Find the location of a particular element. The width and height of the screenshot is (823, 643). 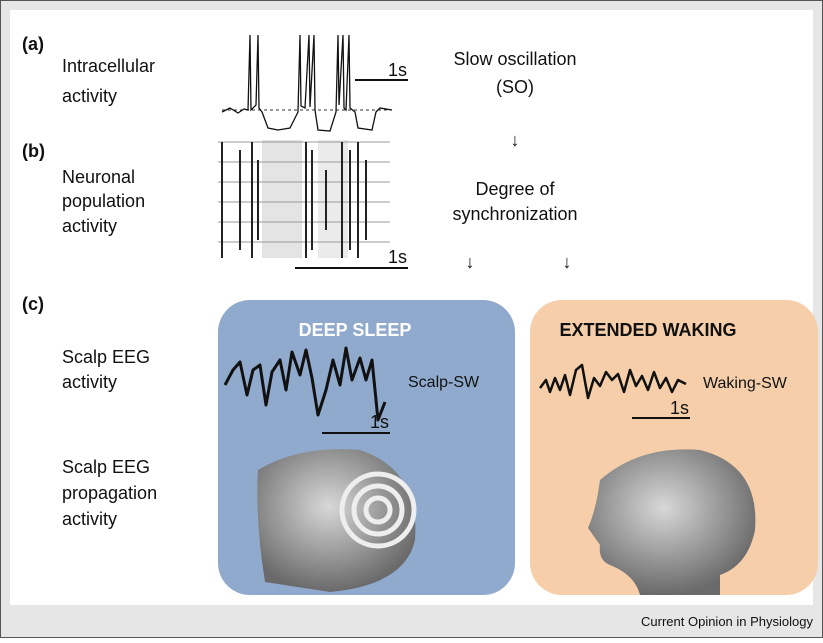

trace is located at coordinates (307, 83).